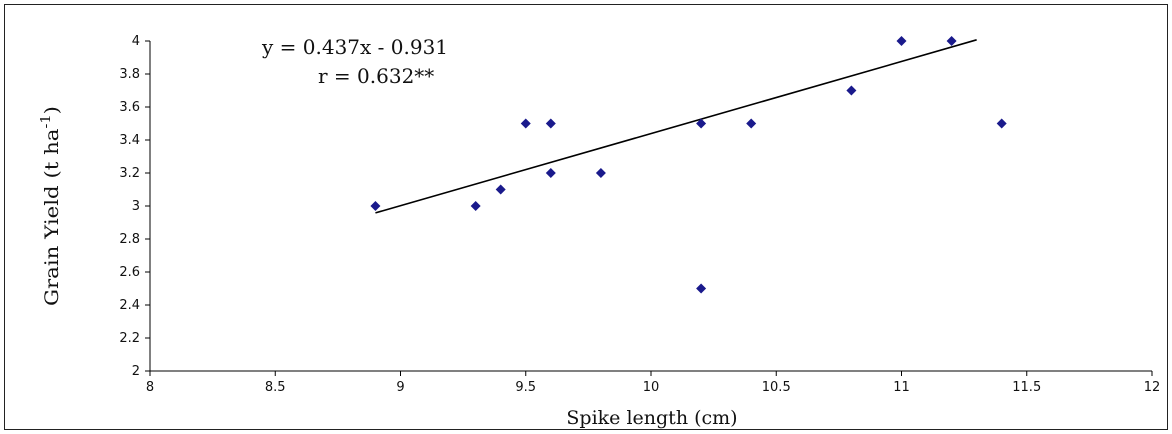 This screenshot has width=1172, height=434. Describe the element at coordinates (129, 338) in the screenshot. I see `y-tick-label: 2.2` at that location.